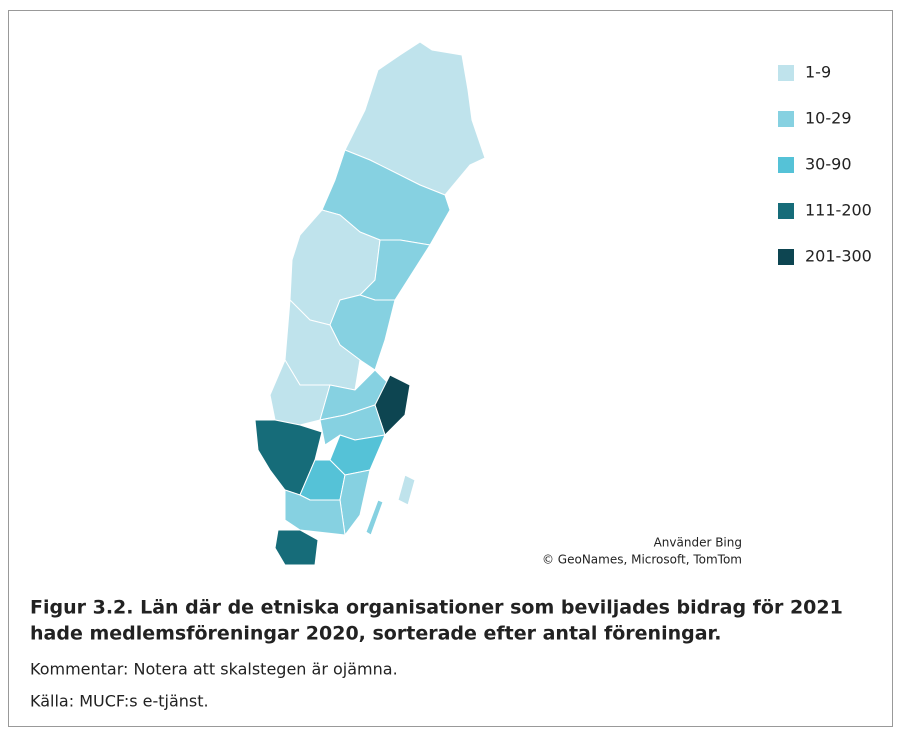 The width and height of the screenshot is (901, 735). Describe the element at coordinates (642, 560) in the screenshot. I see `attribution: © GeoNames, Microsoft, TomTom` at that location.